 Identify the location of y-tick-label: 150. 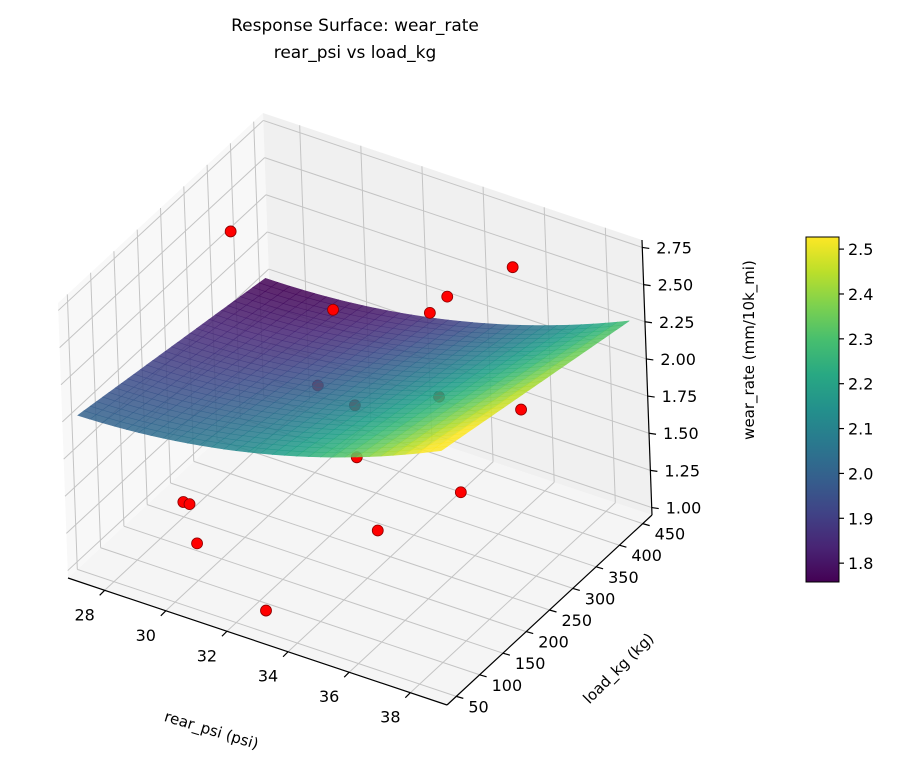
(530, 663).